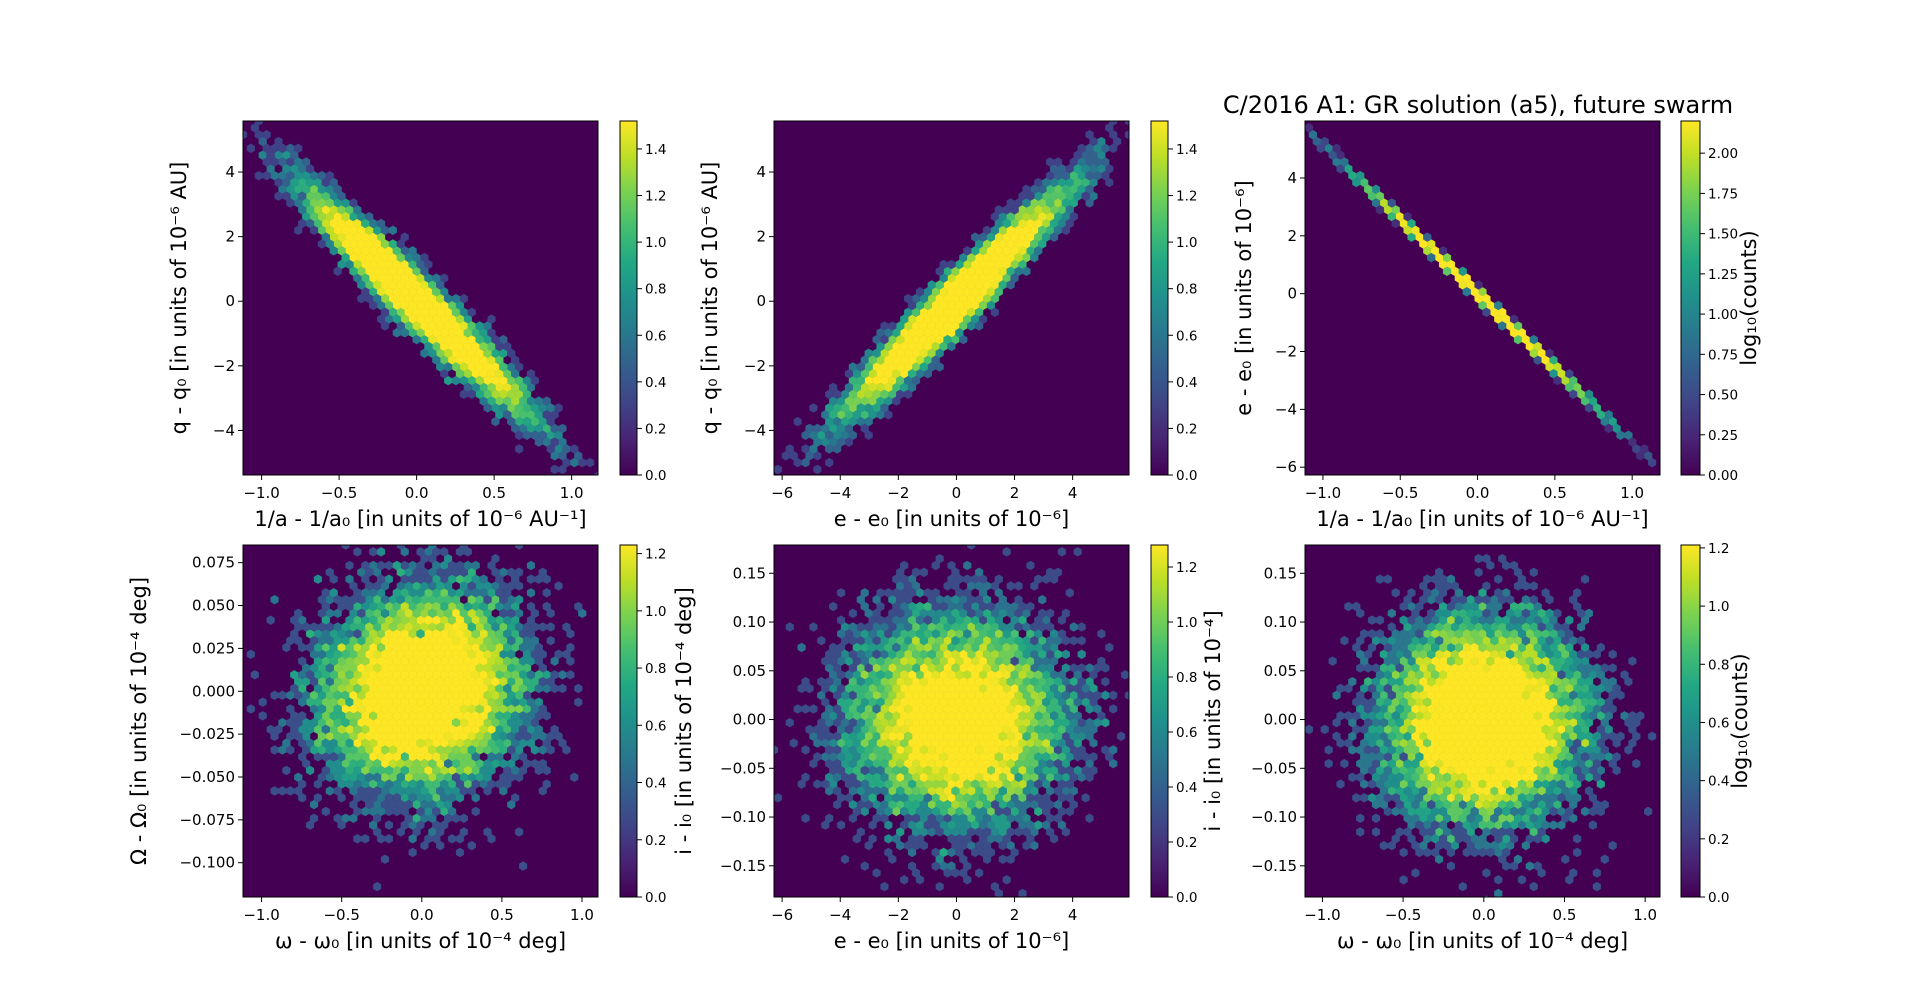 Image resolution: width=1920 pixels, height=997 pixels. I want to click on colorbar-tick-label: 0.4, so click(1718, 782).